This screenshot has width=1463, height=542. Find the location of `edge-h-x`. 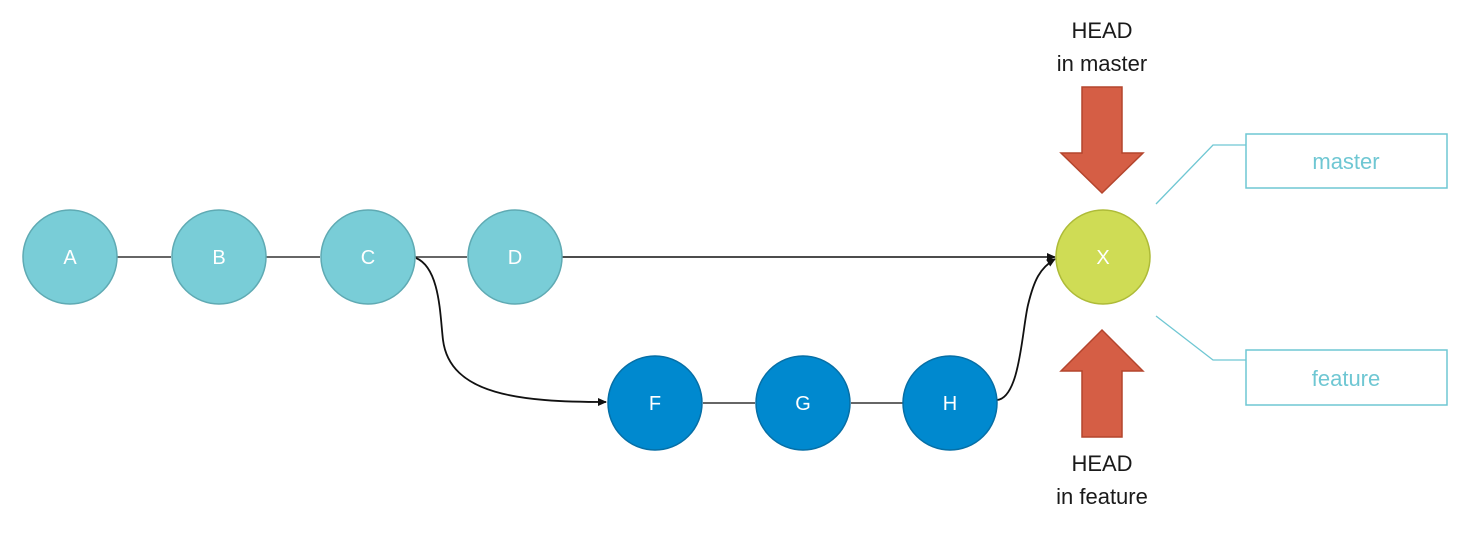

edge-h-x is located at coordinates (1026, 329).